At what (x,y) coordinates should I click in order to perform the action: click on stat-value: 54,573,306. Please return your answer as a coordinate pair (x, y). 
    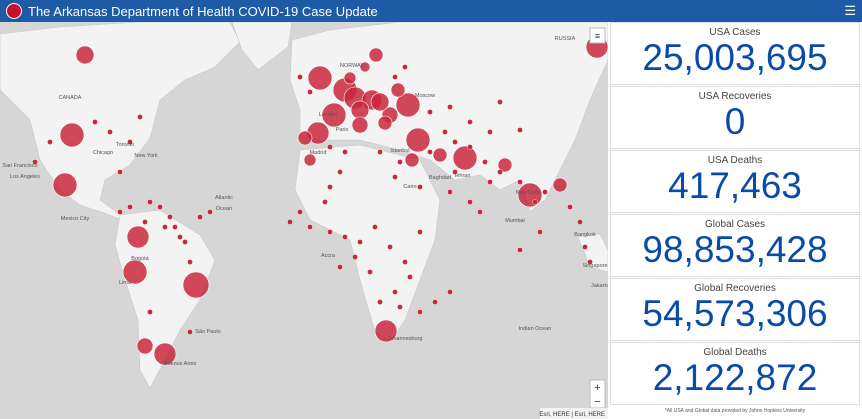
    Looking at the image, I should click on (735, 313).